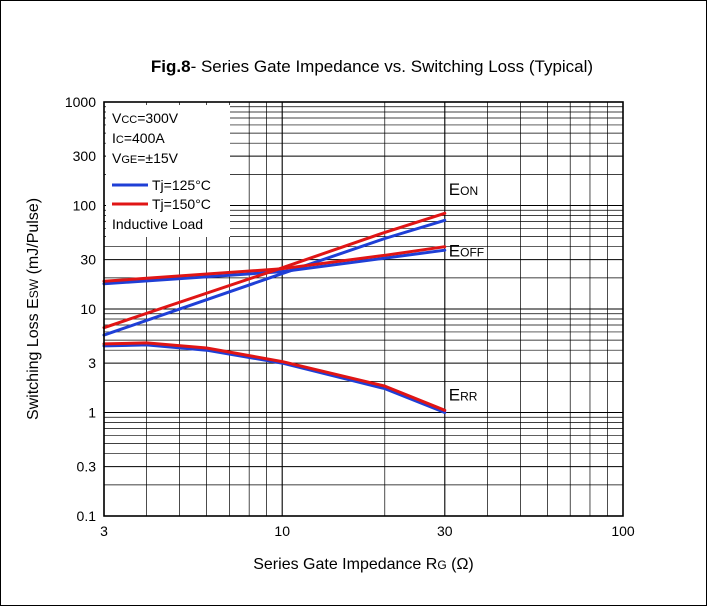  Describe the element at coordinates (274, 267) in the screenshot. I see `series-line-tj125-off` at that location.